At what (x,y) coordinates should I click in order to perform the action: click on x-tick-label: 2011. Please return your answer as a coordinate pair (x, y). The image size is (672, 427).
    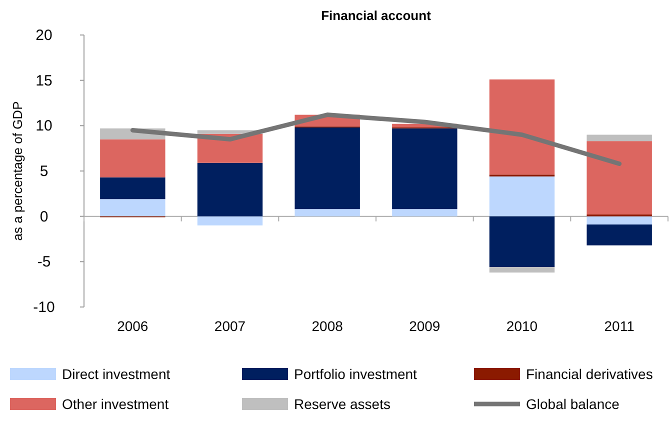
    Looking at the image, I should click on (619, 326).